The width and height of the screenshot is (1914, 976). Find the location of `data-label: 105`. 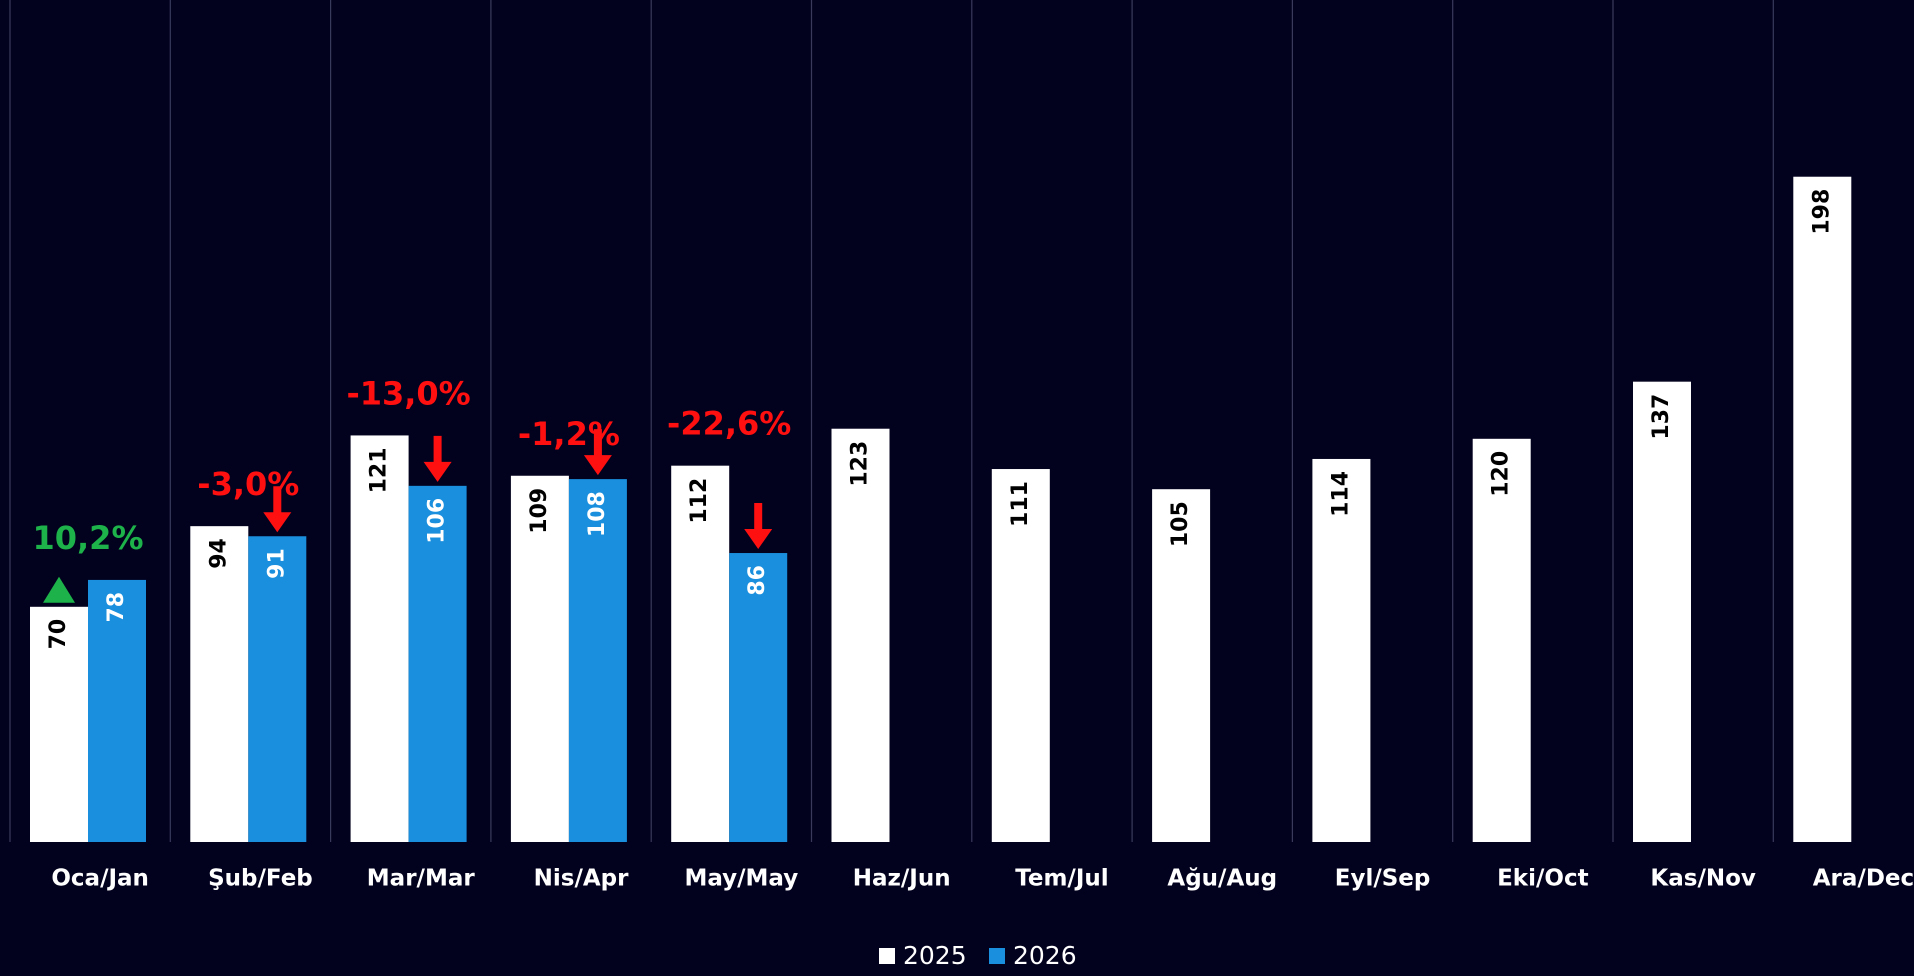

data-label: 105 is located at coordinates (1180, 524).